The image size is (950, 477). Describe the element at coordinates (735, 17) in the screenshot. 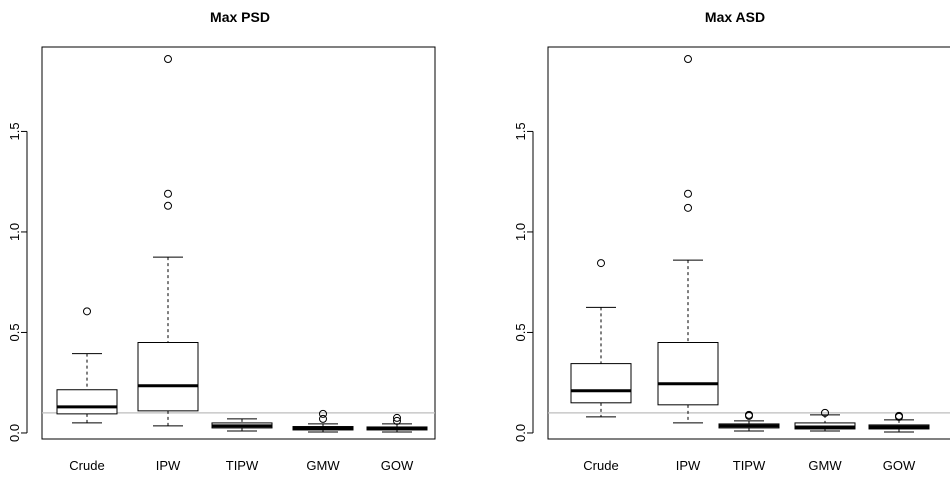

I see `chart-title-max-asd: Max ASD` at that location.